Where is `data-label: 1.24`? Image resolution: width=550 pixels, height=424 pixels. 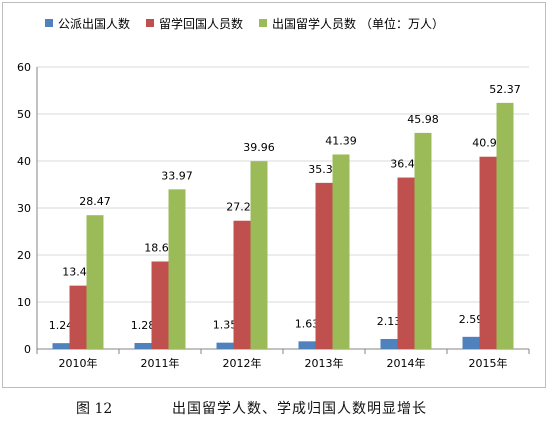 data-label: 1.24 is located at coordinates (61, 325).